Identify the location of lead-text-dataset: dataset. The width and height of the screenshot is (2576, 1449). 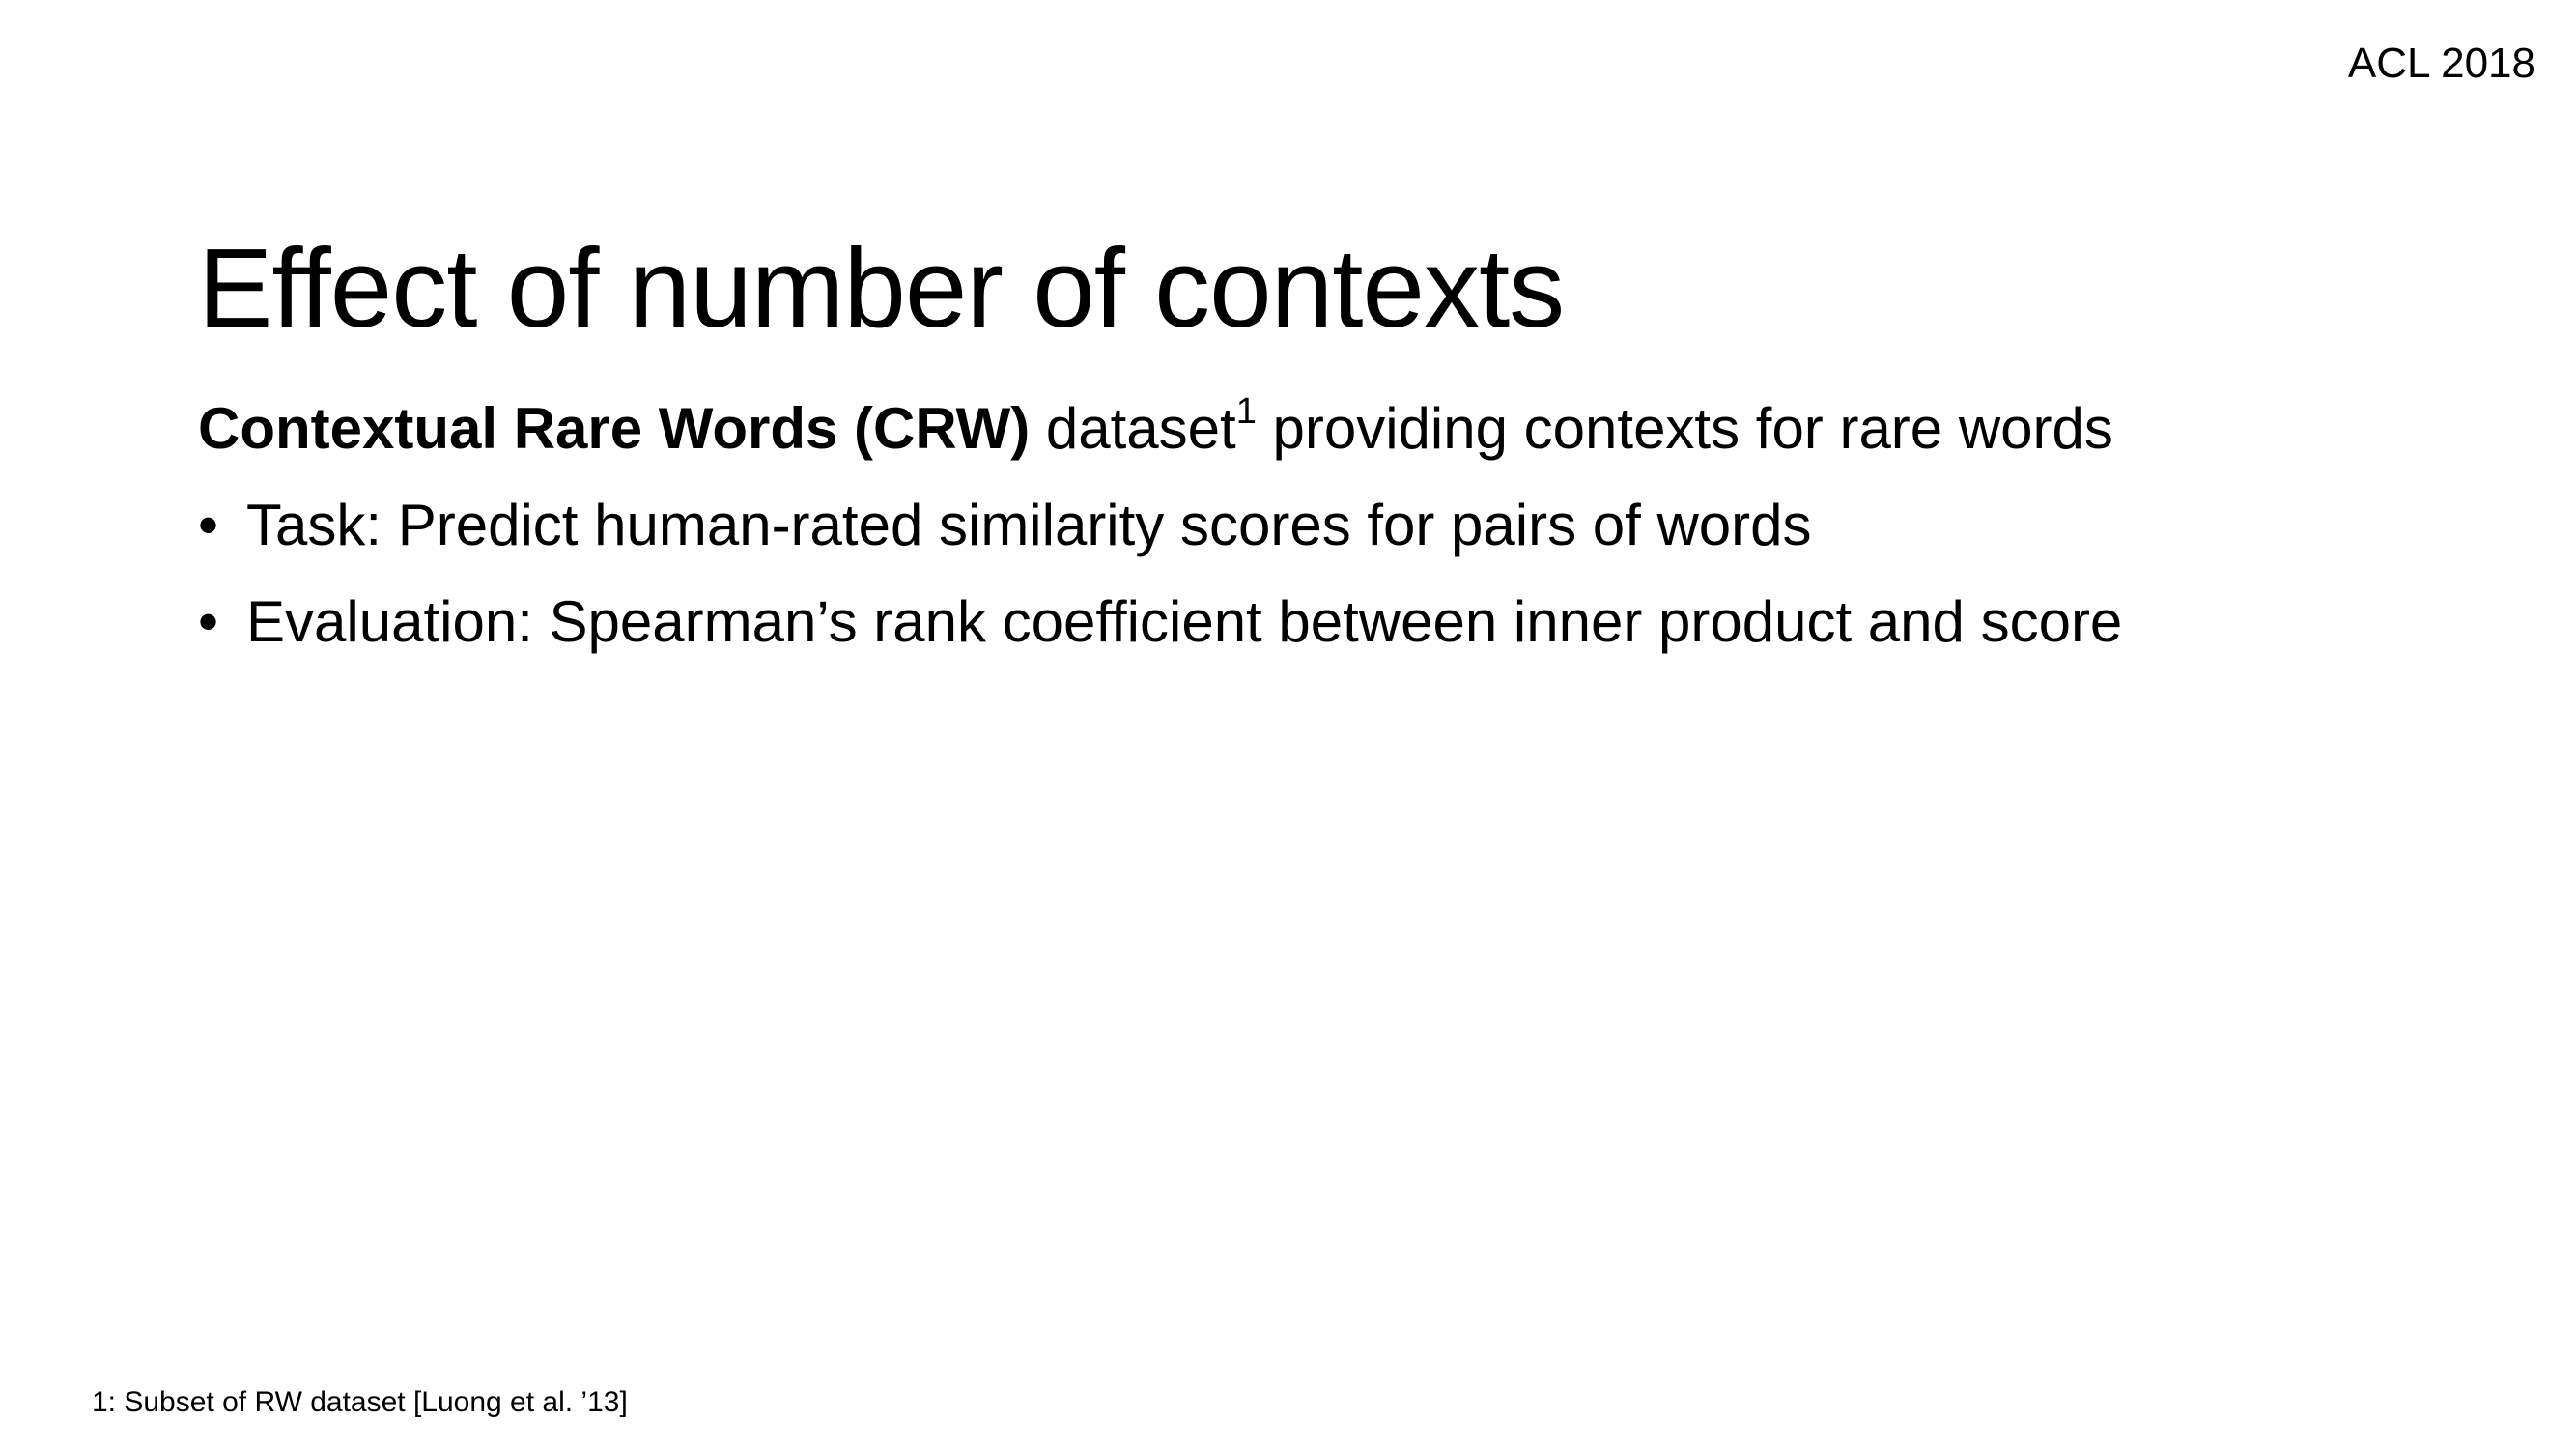
(1133, 428).